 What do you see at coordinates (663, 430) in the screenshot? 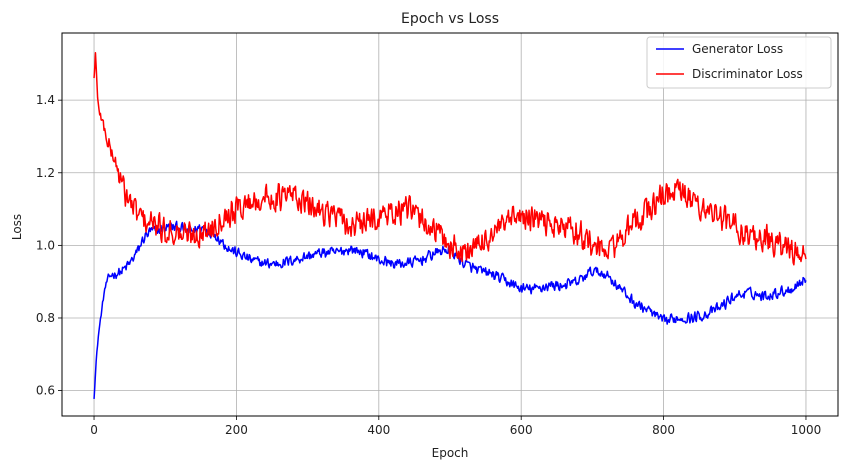
I see `x-tick-label: 800` at bounding box center [663, 430].